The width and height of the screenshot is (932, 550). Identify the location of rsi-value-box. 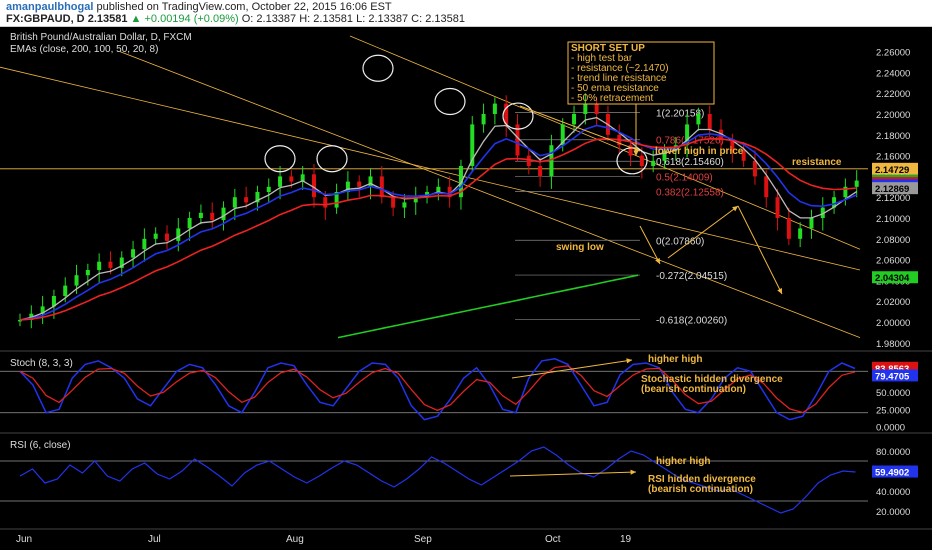
(895, 471).